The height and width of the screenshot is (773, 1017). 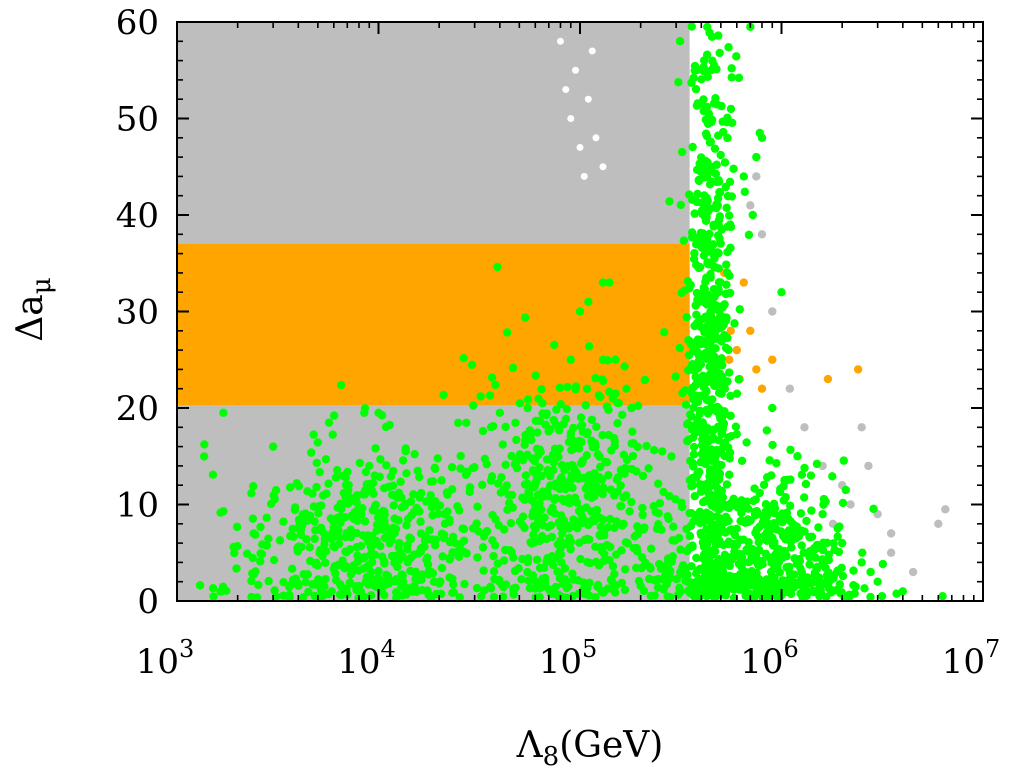 I want to click on y-tick-label: 20, so click(x=137, y=409).